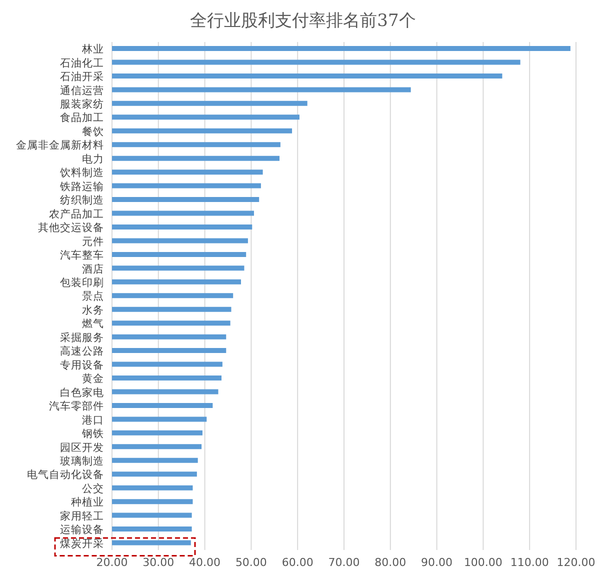 This screenshot has width=598, height=580. What do you see at coordinates (82, 543) in the screenshot?
I see `y-tick-label: 煤炭开采` at bounding box center [82, 543].